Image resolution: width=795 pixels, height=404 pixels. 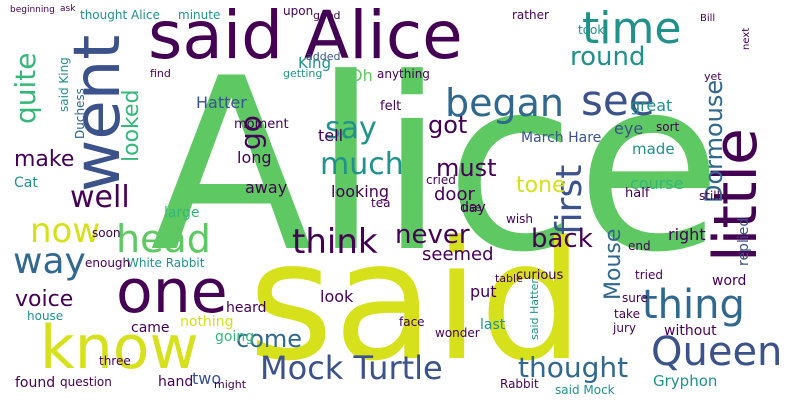 I want to click on word-march-hare: March Hare, so click(x=561, y=138).